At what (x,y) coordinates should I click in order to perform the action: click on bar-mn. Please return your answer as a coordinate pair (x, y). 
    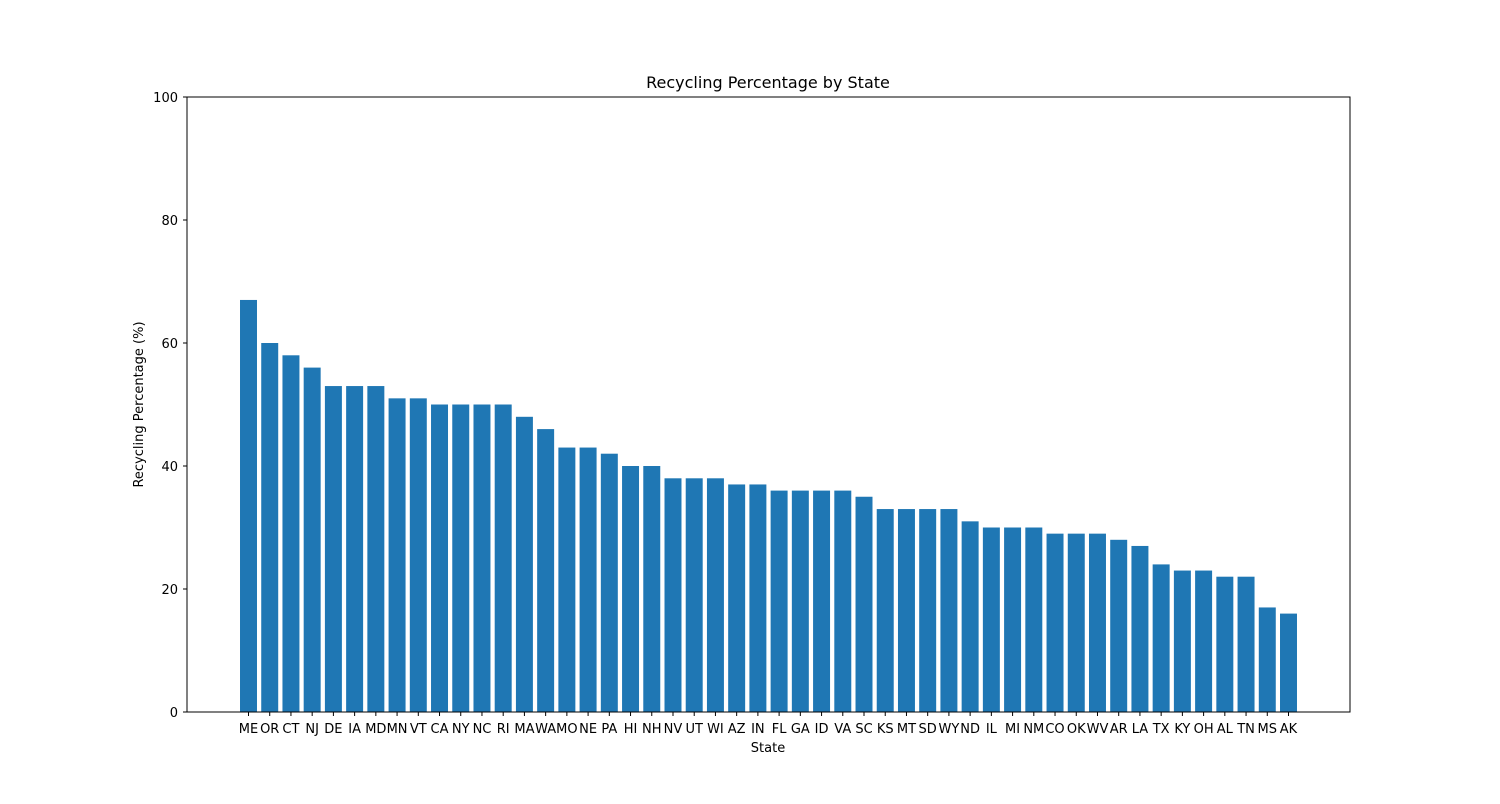
    Looking at the image, I should click on (397, 555).